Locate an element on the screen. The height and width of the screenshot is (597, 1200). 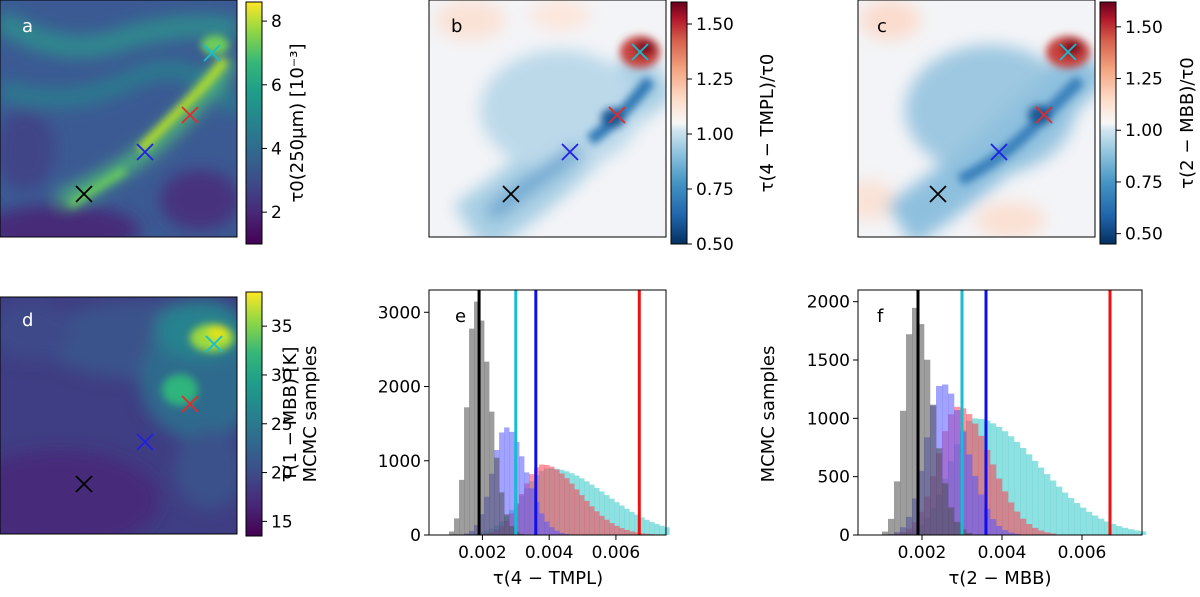
panel-d-ylabel-mcmc: MCMC samples is located at coordinates (310, 414).